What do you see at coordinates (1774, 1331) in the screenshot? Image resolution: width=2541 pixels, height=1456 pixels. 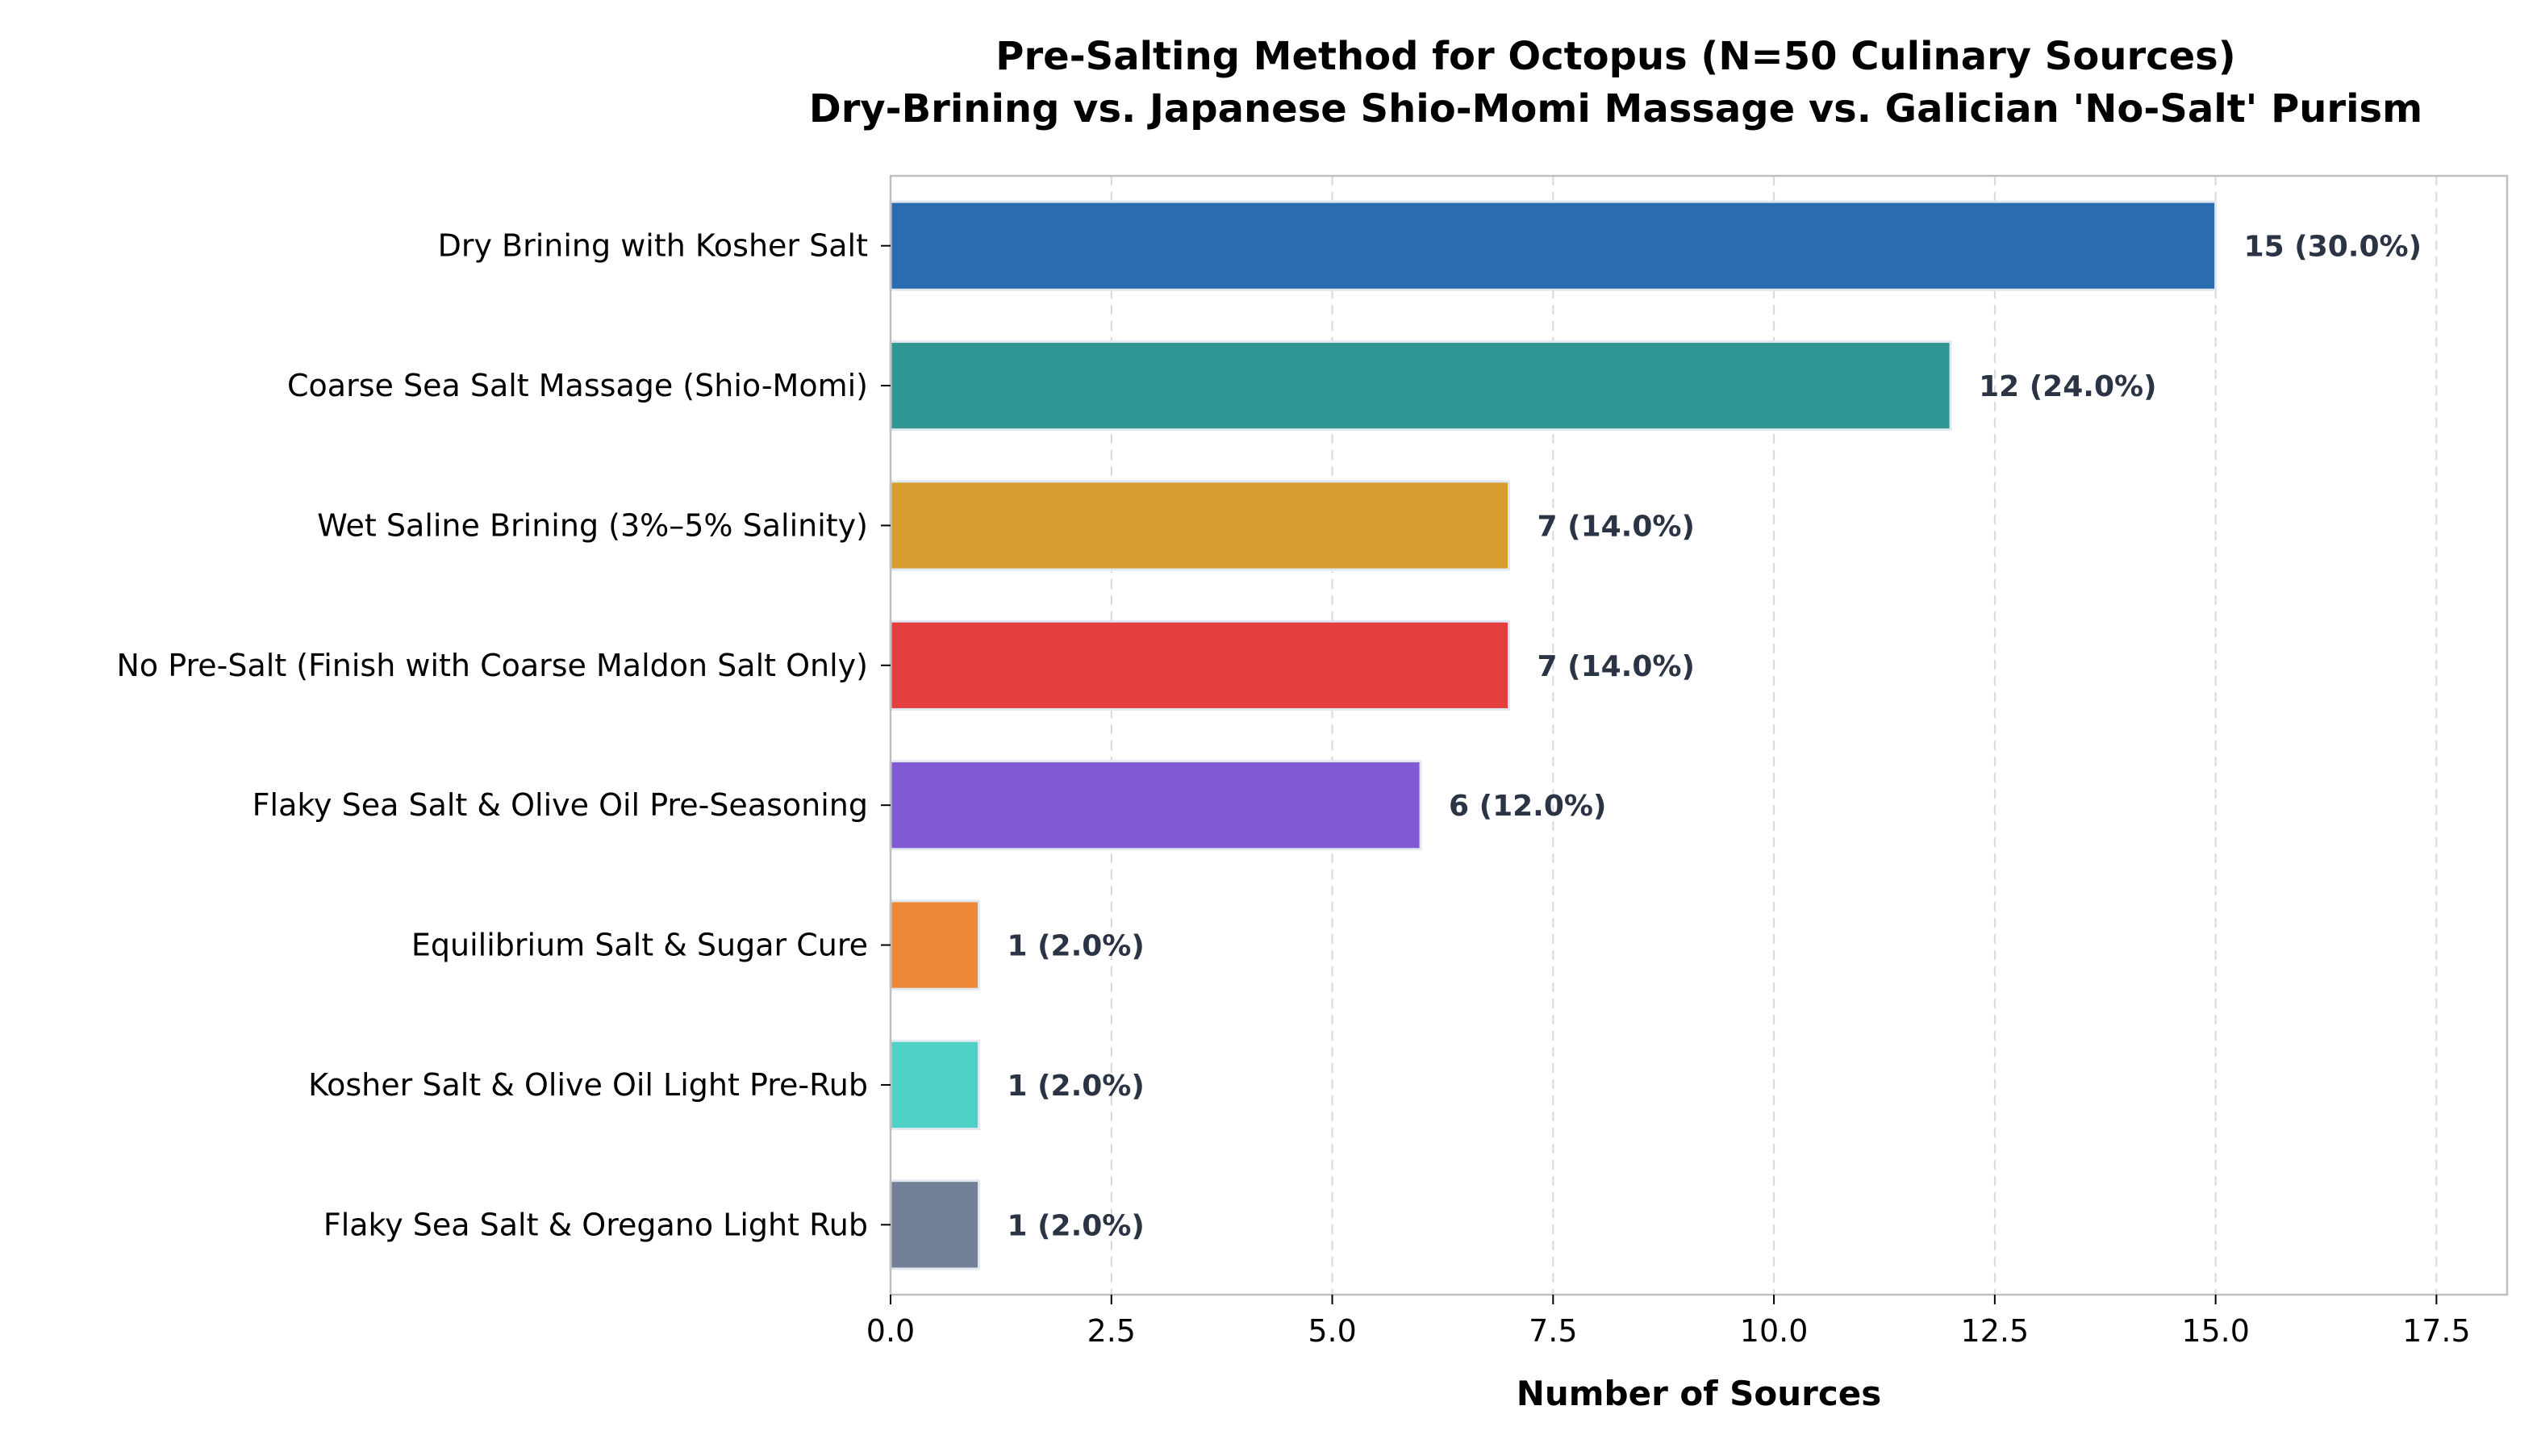 I see `x-tick-label: 10.0` at bounding box center [1774, 1331].